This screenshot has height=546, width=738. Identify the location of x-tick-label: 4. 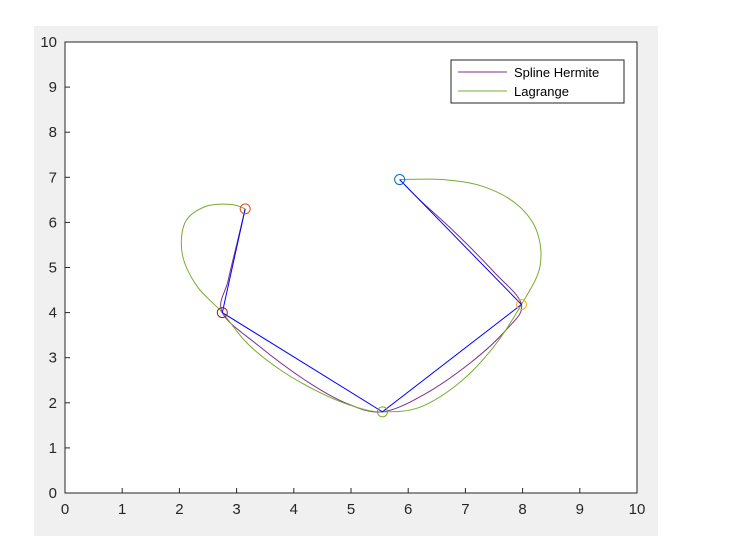
(294, 509).